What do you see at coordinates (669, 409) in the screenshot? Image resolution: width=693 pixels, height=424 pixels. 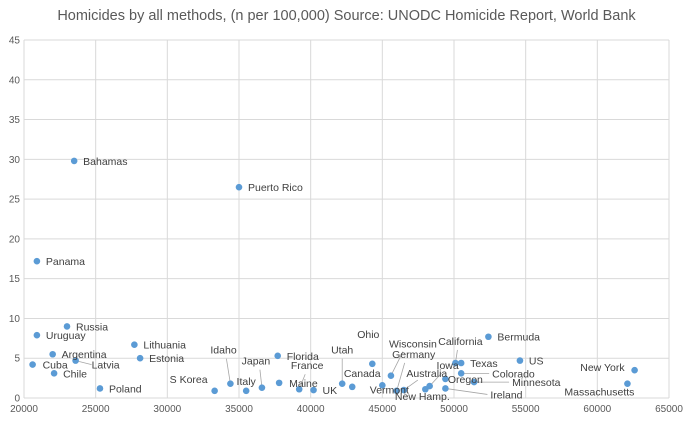 I see `x-tick-label: 65000` at bounding box center [669, 409].